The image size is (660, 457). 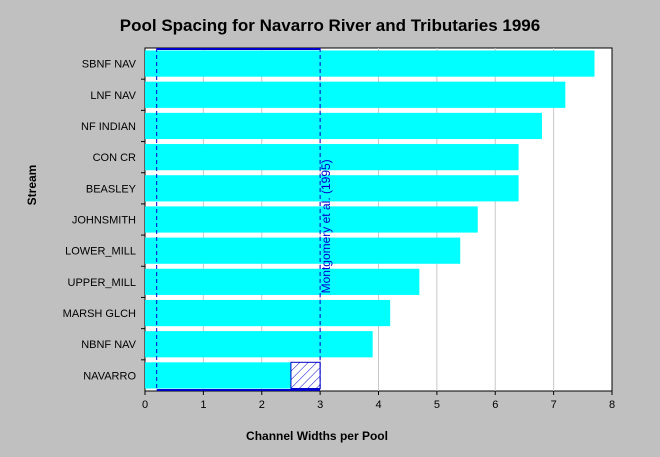 What do you see at coordinates (102, 283) in the screenshot?
I see `category-label: UPPER_MILL` at bounding box center [102, 283].